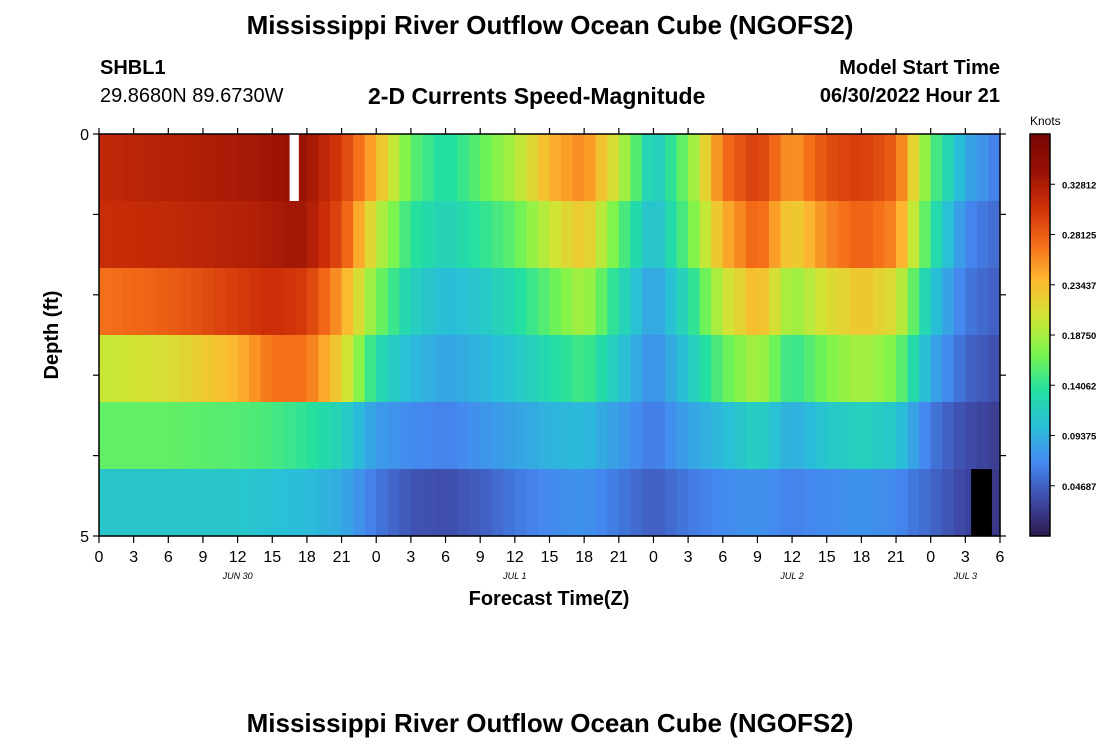 This screenshot has width=1100, height=750. I want to click on colorbar-tick-label: 0.18750, so click(1079, 336).